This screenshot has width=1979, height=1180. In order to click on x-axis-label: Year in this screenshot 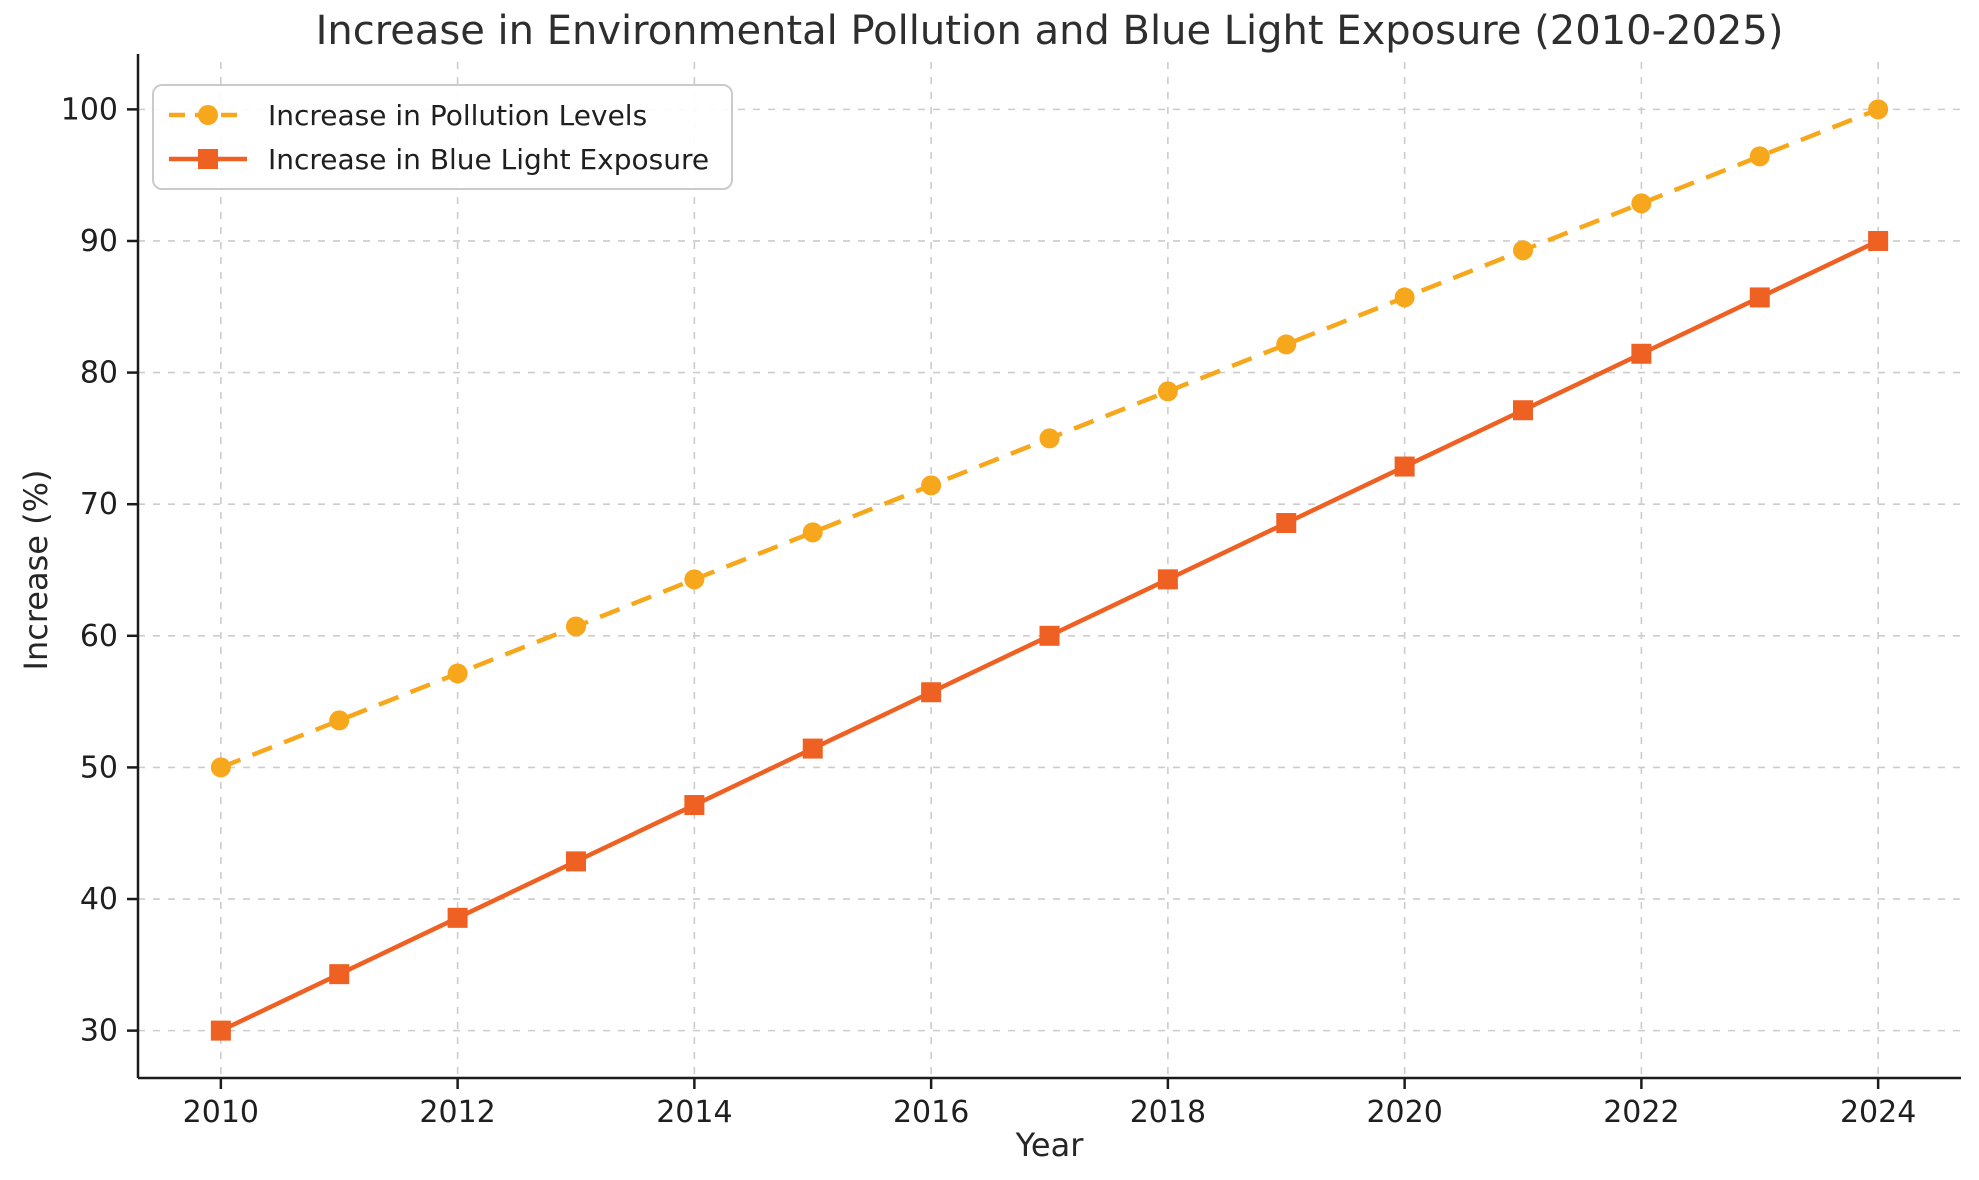, I will do `click(1049, 1145)`.